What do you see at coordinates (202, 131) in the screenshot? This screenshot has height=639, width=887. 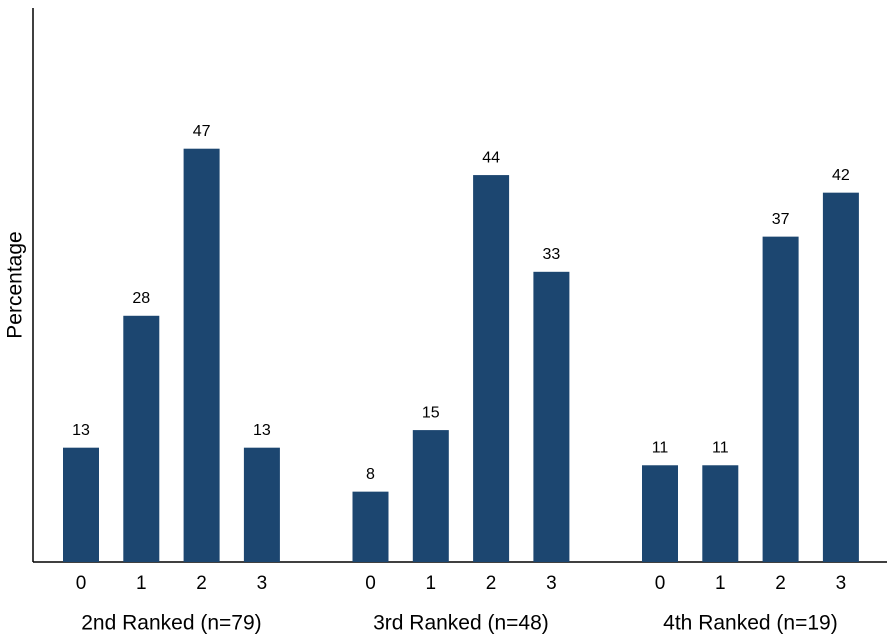 I see `value-label: 47` at bounding box center [202, 131].